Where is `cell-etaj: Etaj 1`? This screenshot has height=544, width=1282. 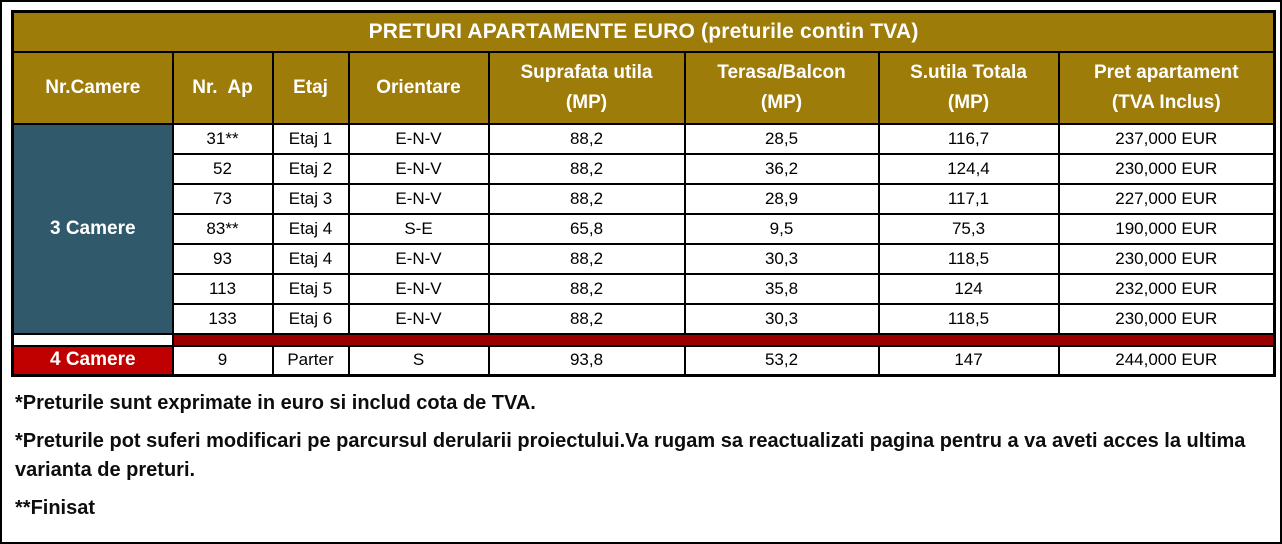
cell-etaj: Etaj 1 is located at coordinates (310, 138).